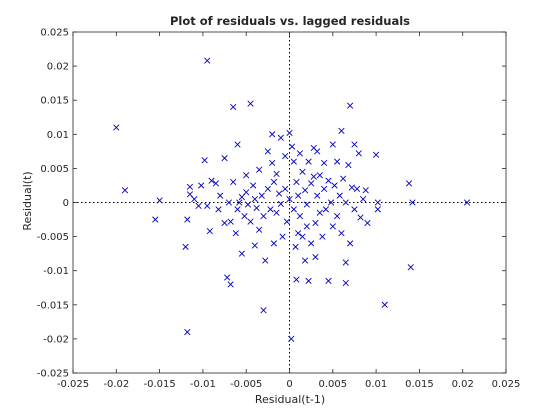 This screenshot has width=560, height=420. Describe the element at coordinates (58, 67) in the screenshot. I see `y-tick-label: 0.02` at that location.